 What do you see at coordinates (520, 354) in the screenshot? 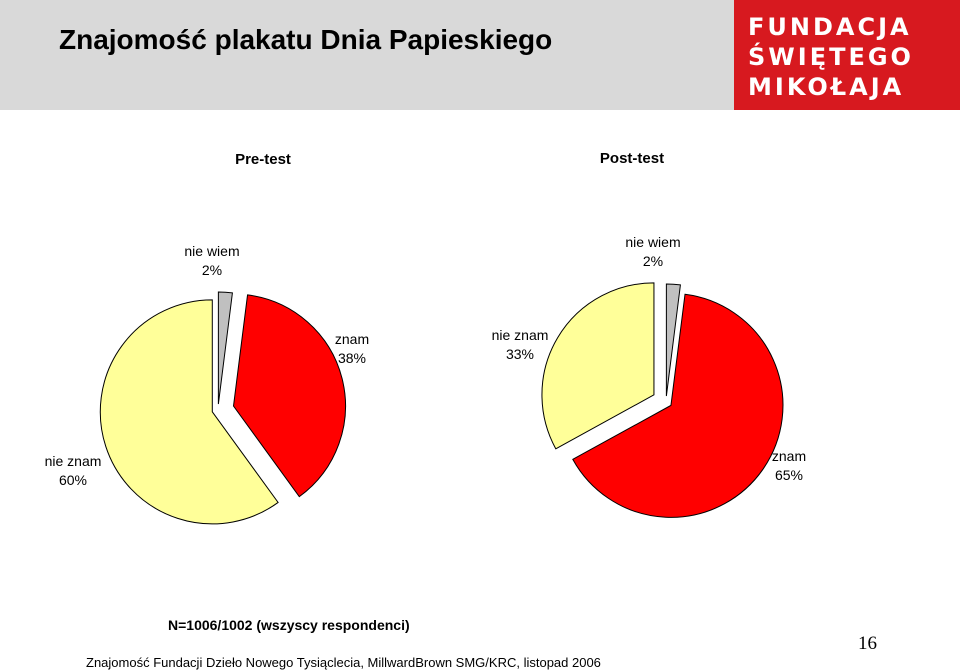
I see `slice-value-nie-znam: 33%` at bounding box center [520, 354].